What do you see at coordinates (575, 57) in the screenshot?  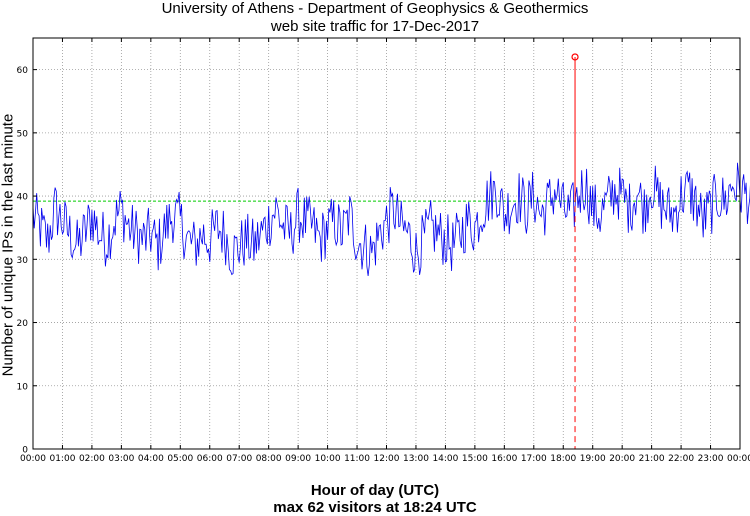 I see `max-point-marker` at bounding box center [575, 57].